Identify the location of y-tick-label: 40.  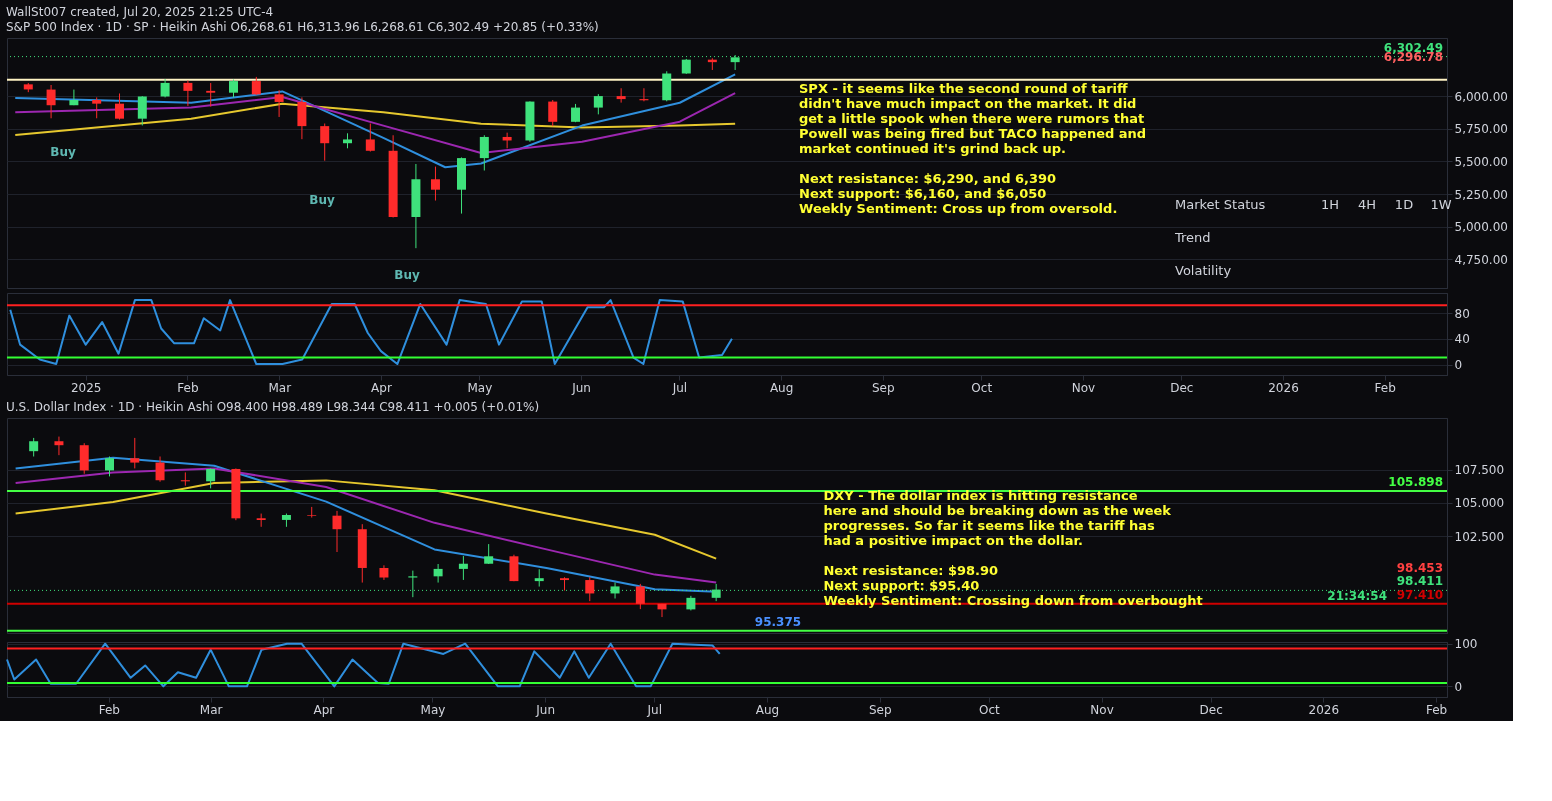
(1462, 339).